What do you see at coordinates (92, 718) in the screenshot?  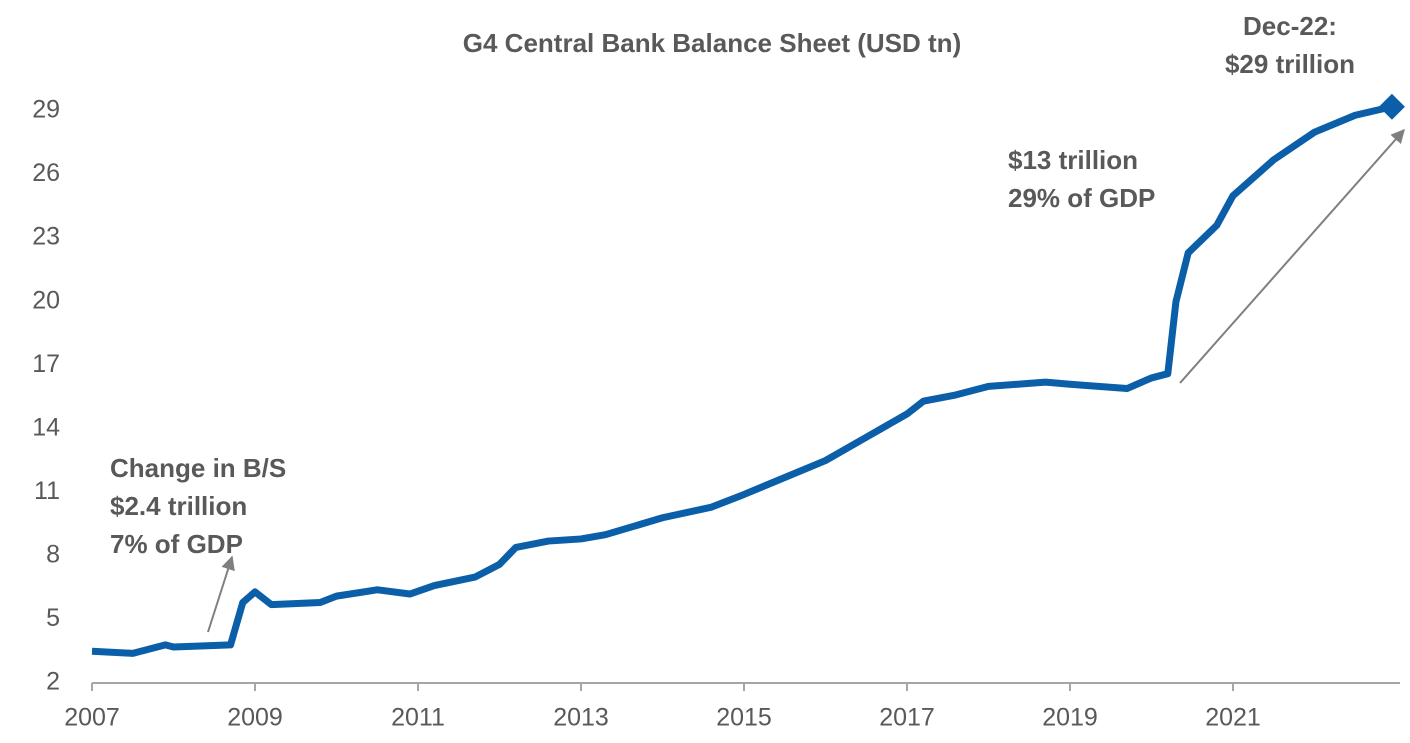 I see `x-tick-label: 2007` at bounding box center [92, 718].